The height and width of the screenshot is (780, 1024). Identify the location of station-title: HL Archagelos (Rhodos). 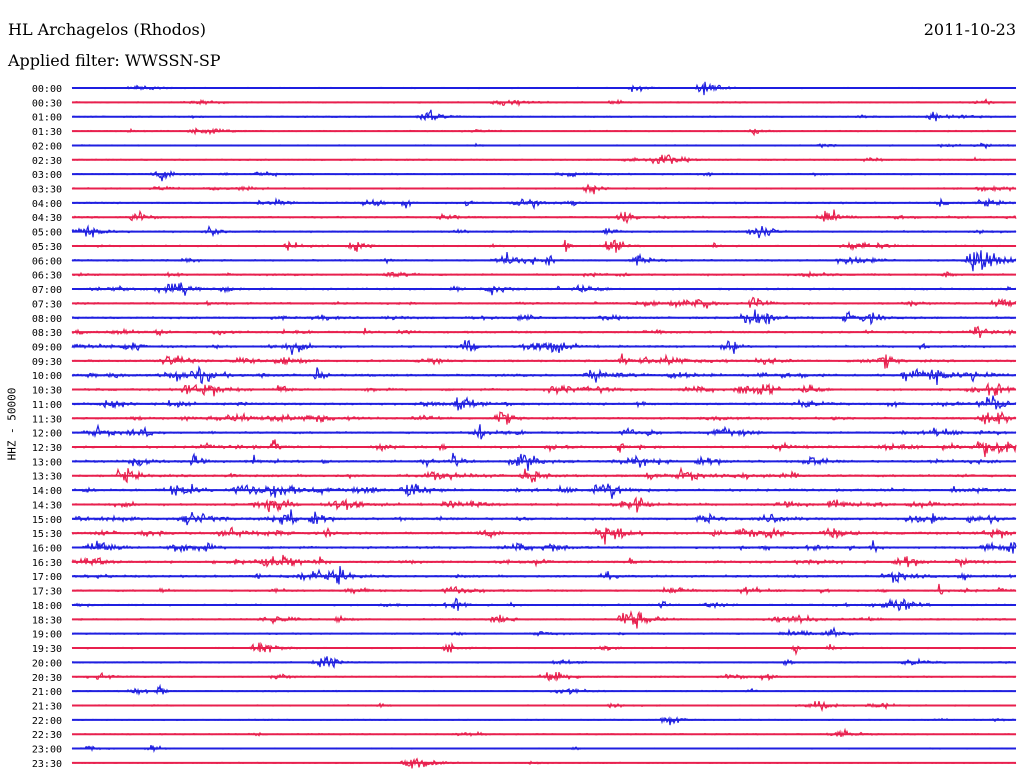
(107, 29).